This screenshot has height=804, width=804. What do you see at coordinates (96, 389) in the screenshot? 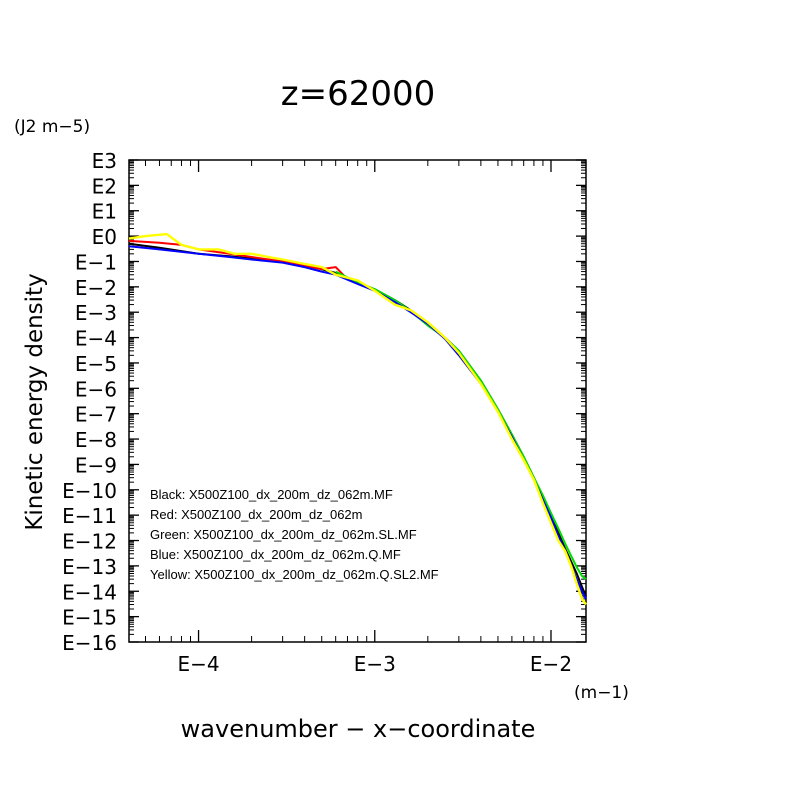
I see `y-tick-label: E−6` at bounding box center [96, 389].